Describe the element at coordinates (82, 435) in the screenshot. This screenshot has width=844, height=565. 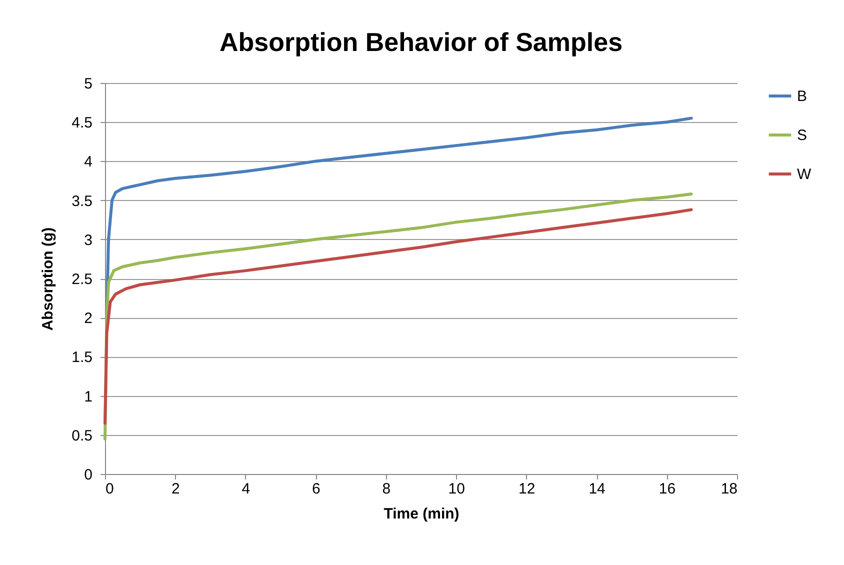
I see `y-tick-label: 0.5` at that location.